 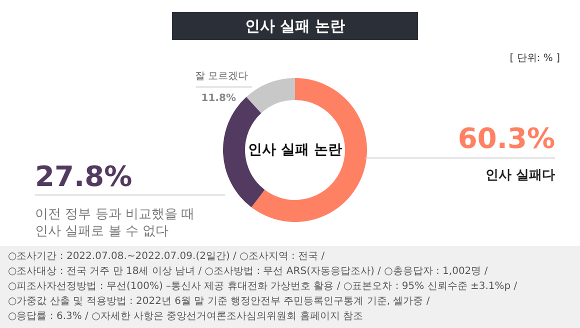 I want to click on data-label: 60.3%, so click(x=506, y=138).